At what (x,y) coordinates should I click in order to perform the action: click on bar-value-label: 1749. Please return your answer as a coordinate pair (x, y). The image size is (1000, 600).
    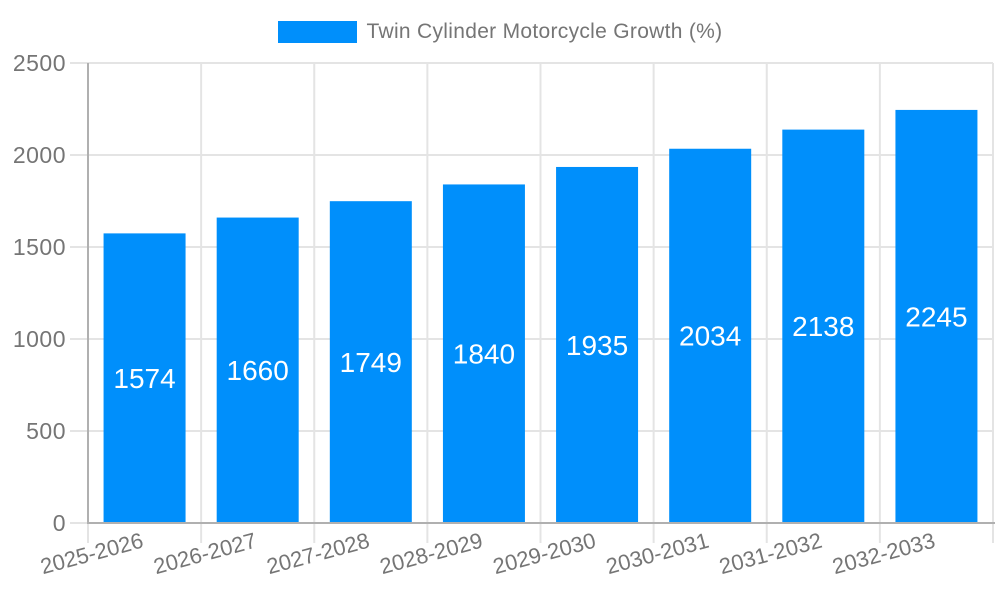
    Looking at the image, I should click on (371, 362).